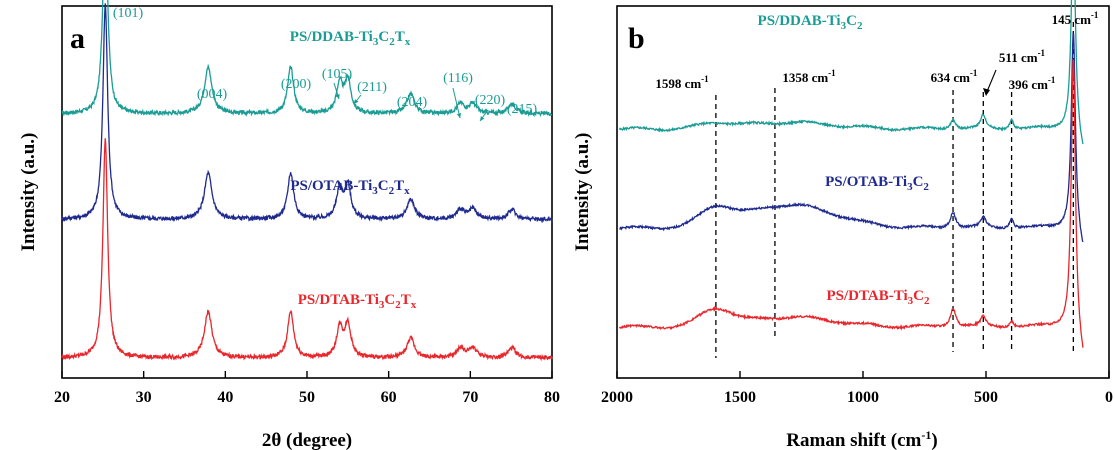 The width and height of the screenshot is (1115, 450). Describe the element at coordinates (934, 440) in the screenshot. I see `panel-b-x-axis-title-end: )` at that location.